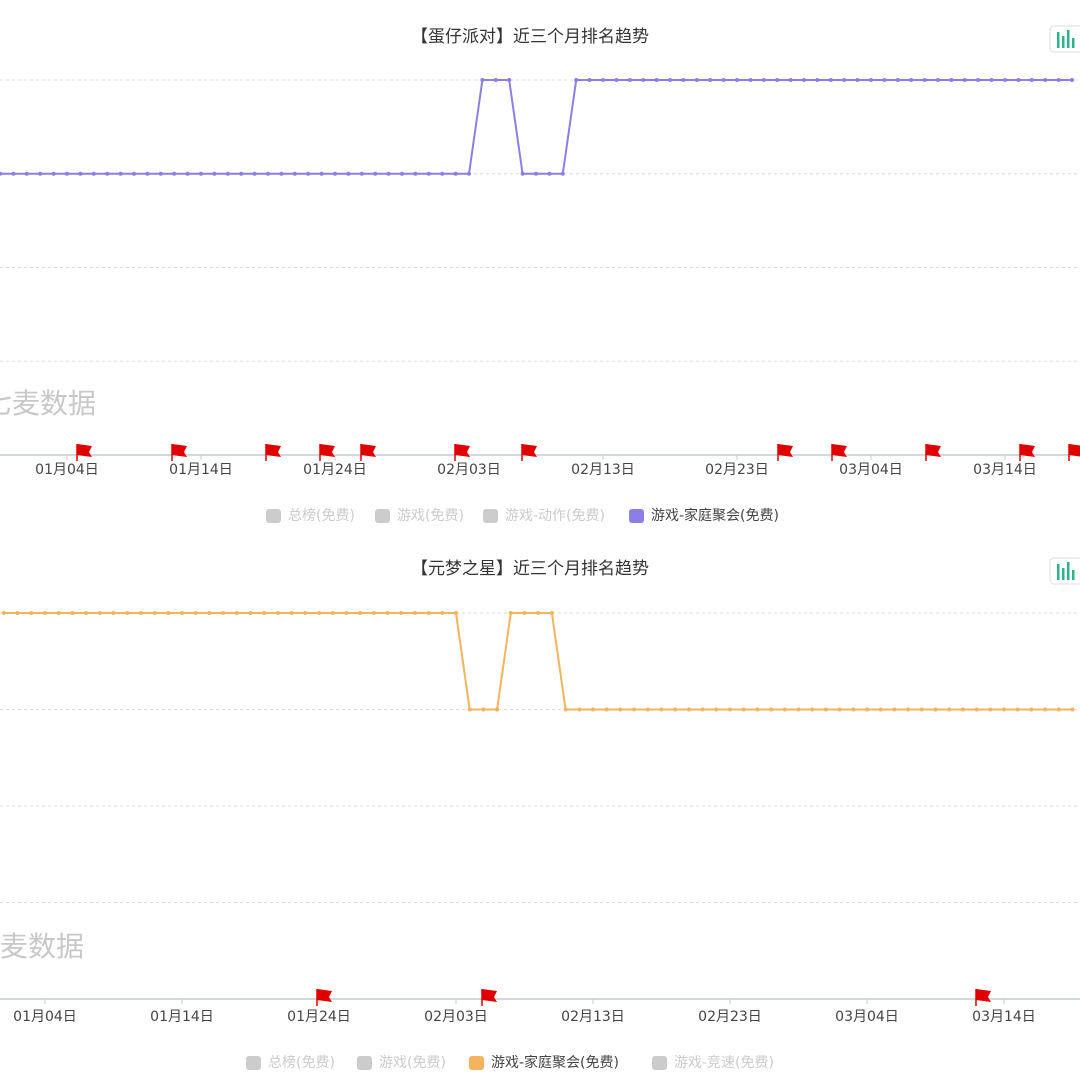 This screenshot has width=1080, height=1080. I want to click on x-tick-label: 02月13日, so click(603, 470).